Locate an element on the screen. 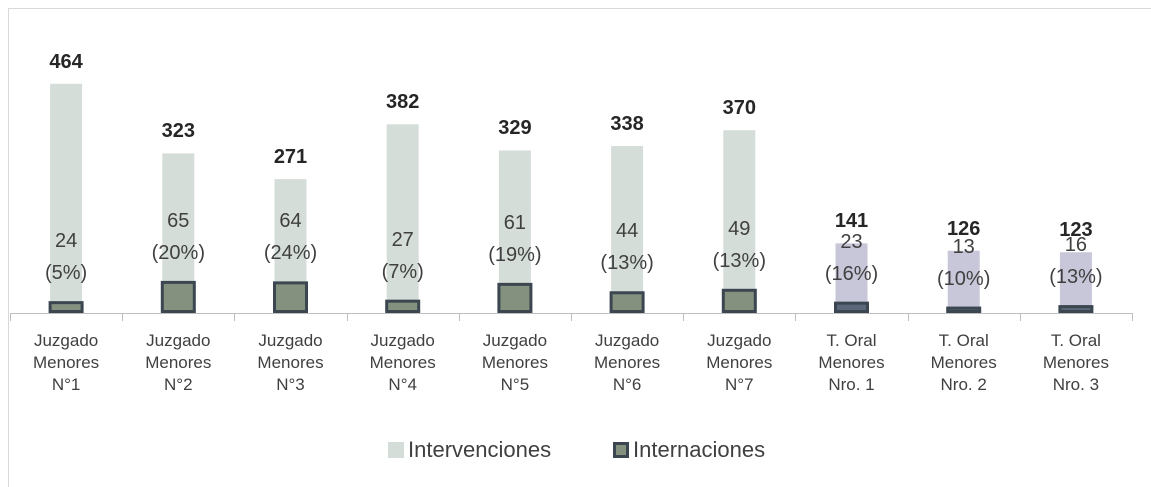 This screenshot has height=487, width=1151. x-tick-label: T. Oral Menores Nro. 2 is located at coordinates (963, 362).